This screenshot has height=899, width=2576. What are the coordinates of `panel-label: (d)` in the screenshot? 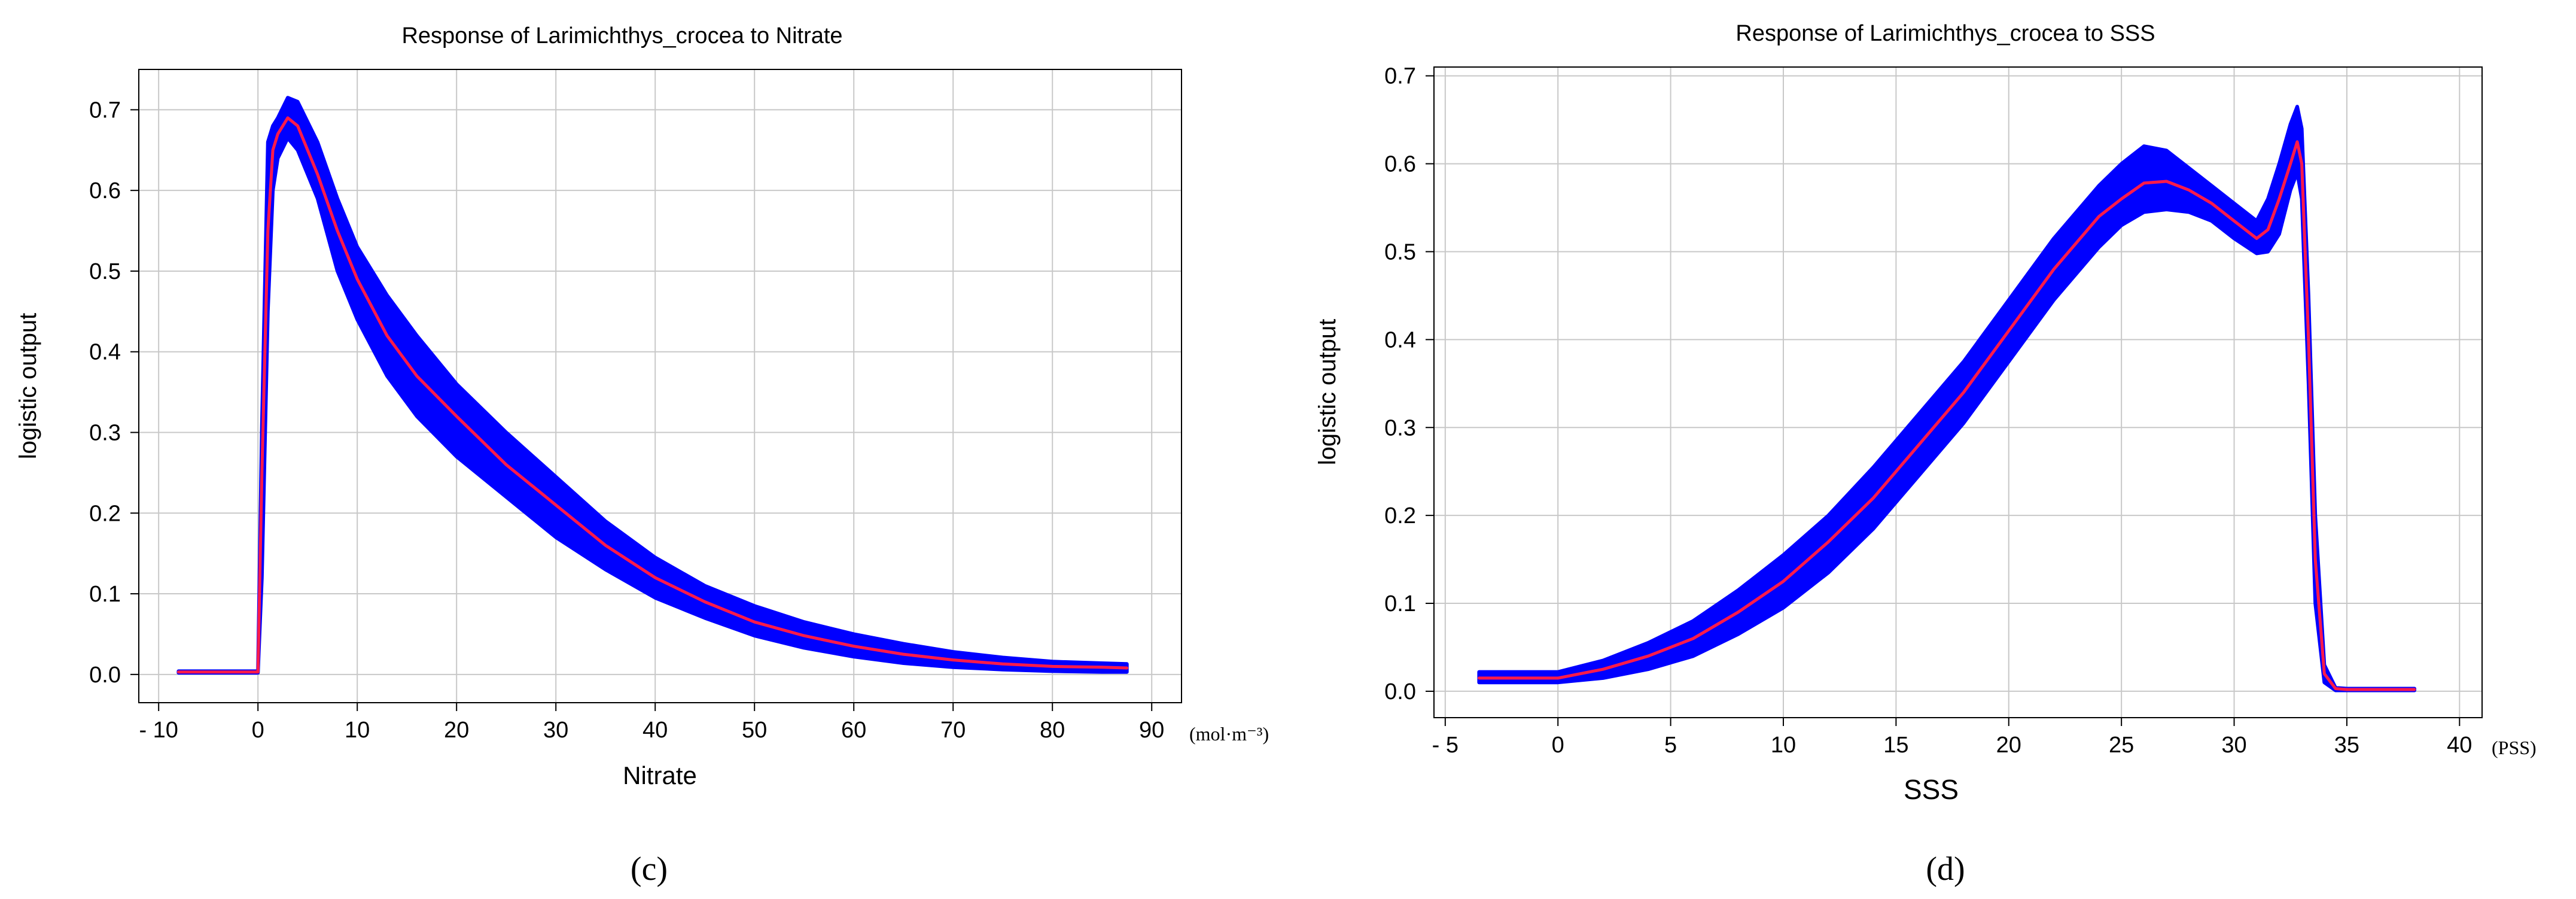 It's located at (1945, 870).